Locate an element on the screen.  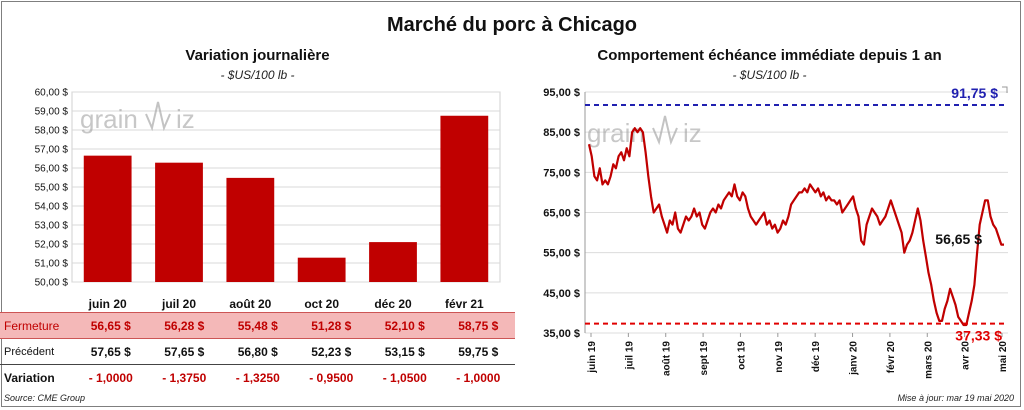
y-tick-label: 85,00 $ is located at coordinates (561, 133).